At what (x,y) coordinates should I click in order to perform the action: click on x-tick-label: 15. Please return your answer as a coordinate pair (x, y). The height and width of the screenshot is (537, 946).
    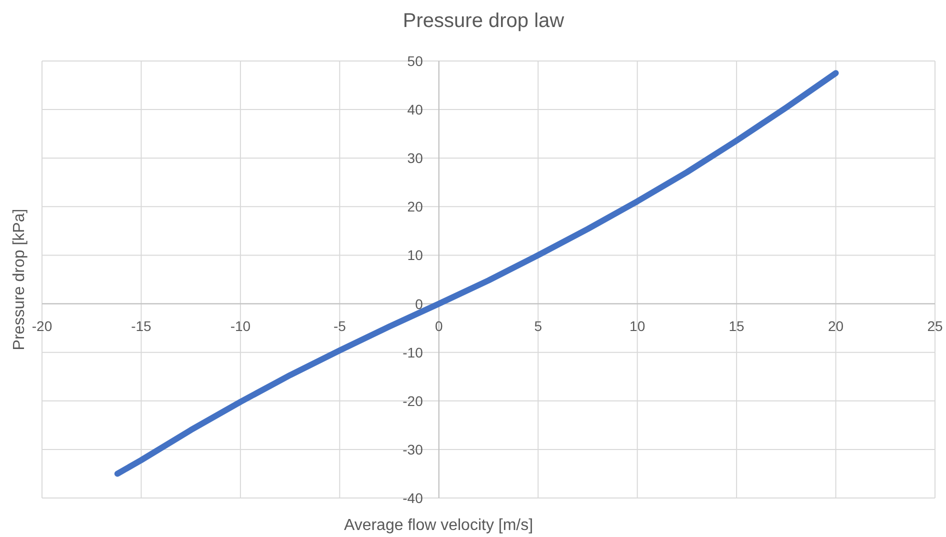
    Looking at the image, I should click on (736, 326).